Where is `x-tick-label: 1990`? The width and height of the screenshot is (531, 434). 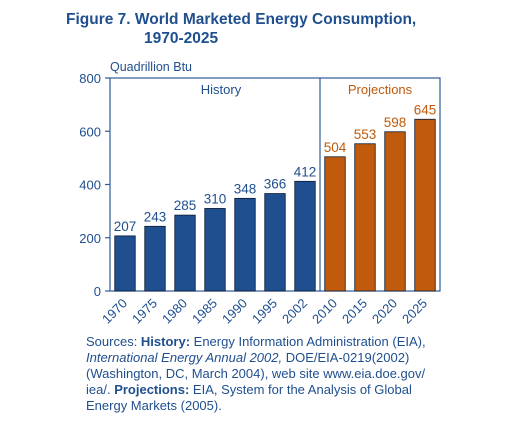
x-tick-label: 1990 is located at coordinates (234, 311).